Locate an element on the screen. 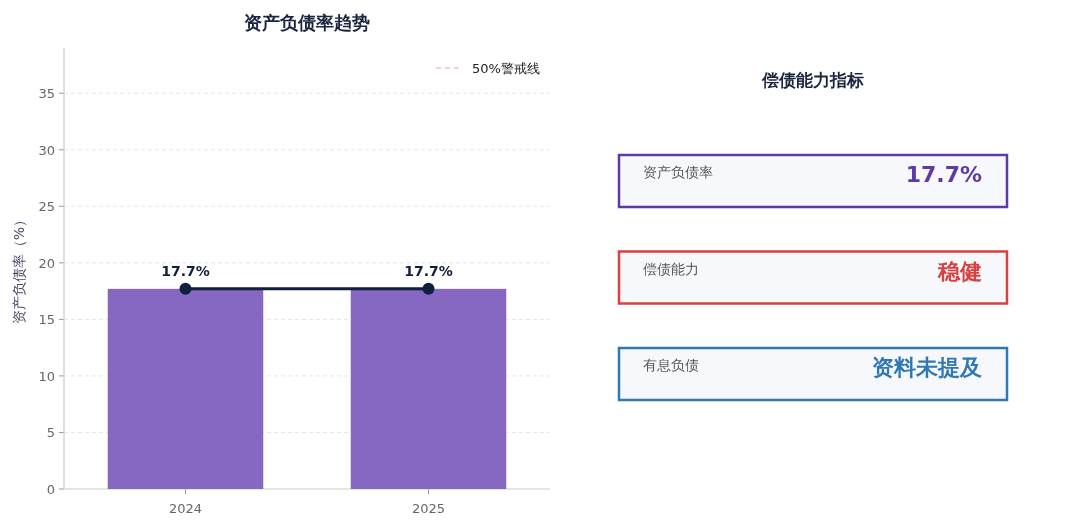  y-tick-label: 0 is located at coordinates (50, 489).